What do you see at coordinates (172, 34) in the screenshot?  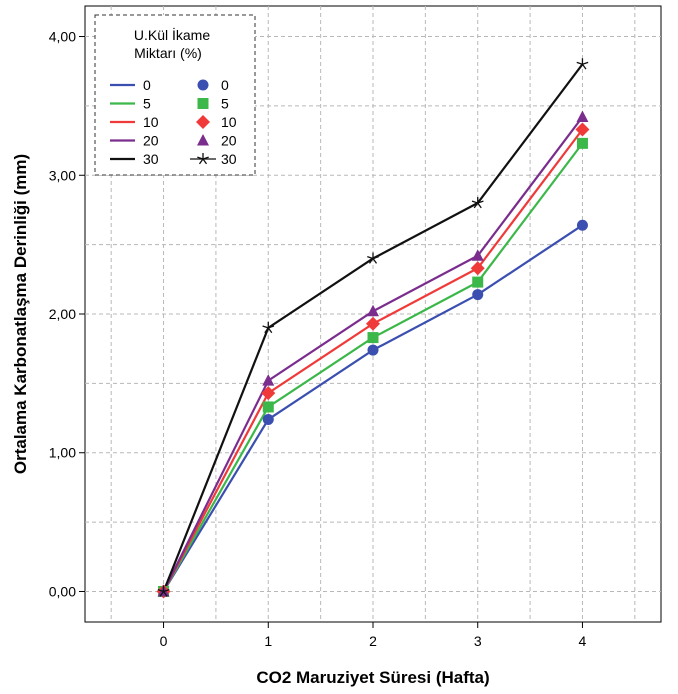 I see `legend-title-line1: U.Kül İkame` at bounding box center [172, 34].